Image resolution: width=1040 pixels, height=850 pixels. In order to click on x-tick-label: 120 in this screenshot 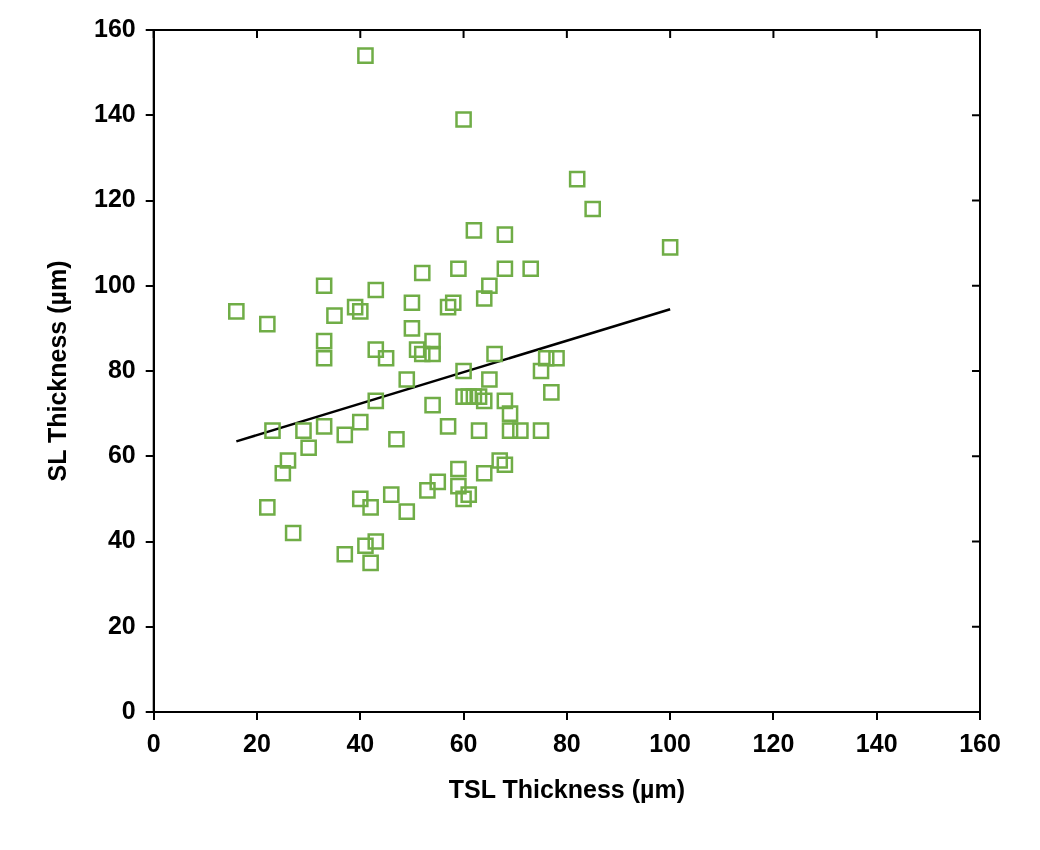, I will do `click(773, 742)`.